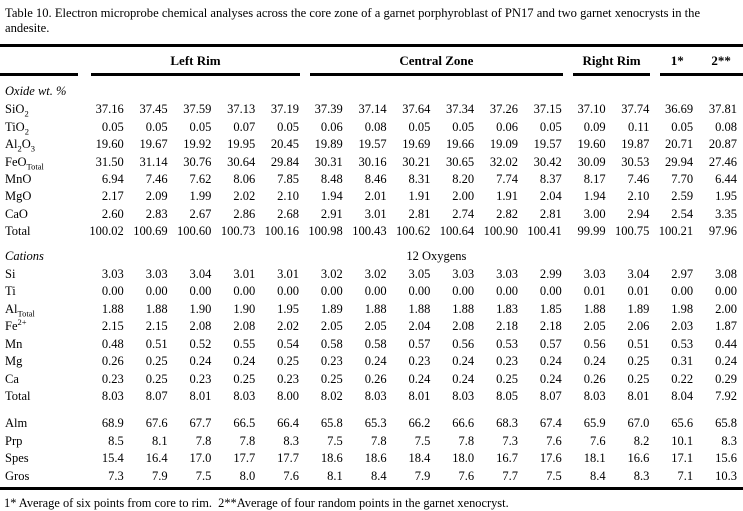 The height and width of the screenshot is (511, 743). What do you see at coordinates (726, 475) in the screenshot?
I see `value-cell: 10.3` at bounding box center [726, 475].